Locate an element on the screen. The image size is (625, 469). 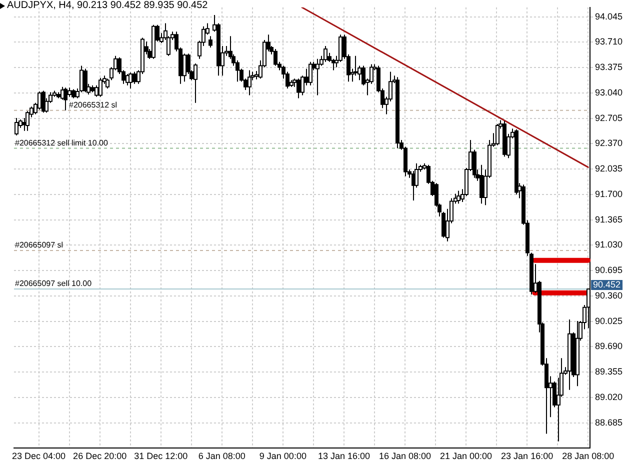
y-tick-label: 93.710 is located at coordinates (609, 41).